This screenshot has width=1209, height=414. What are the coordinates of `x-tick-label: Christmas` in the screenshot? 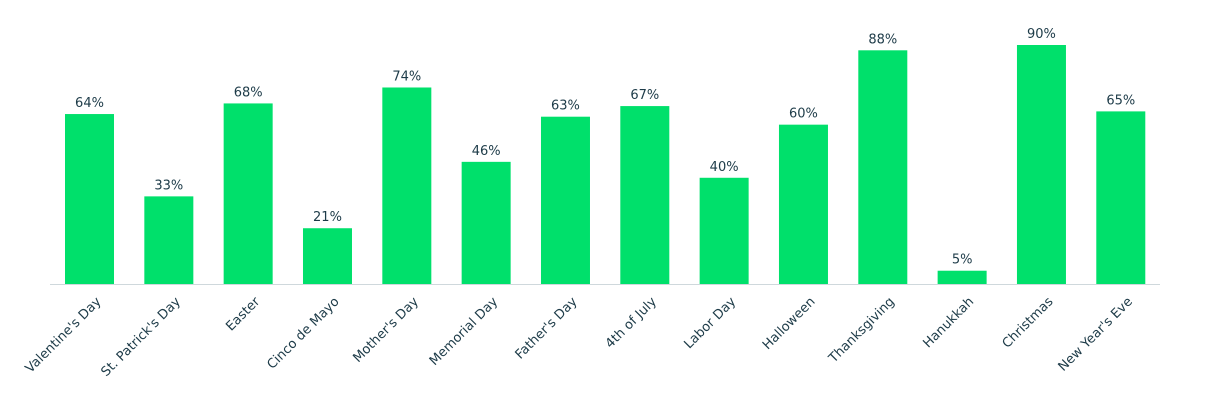 It's located at (1028, 322).